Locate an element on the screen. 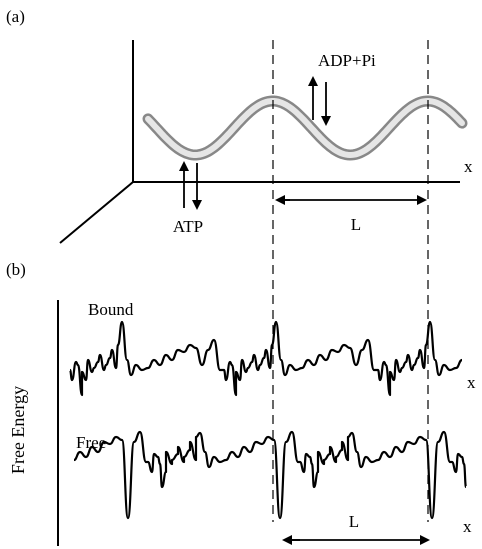 The image size is (482, 549). y-axis-label: Free Energy is located at coordinates (18, 430).